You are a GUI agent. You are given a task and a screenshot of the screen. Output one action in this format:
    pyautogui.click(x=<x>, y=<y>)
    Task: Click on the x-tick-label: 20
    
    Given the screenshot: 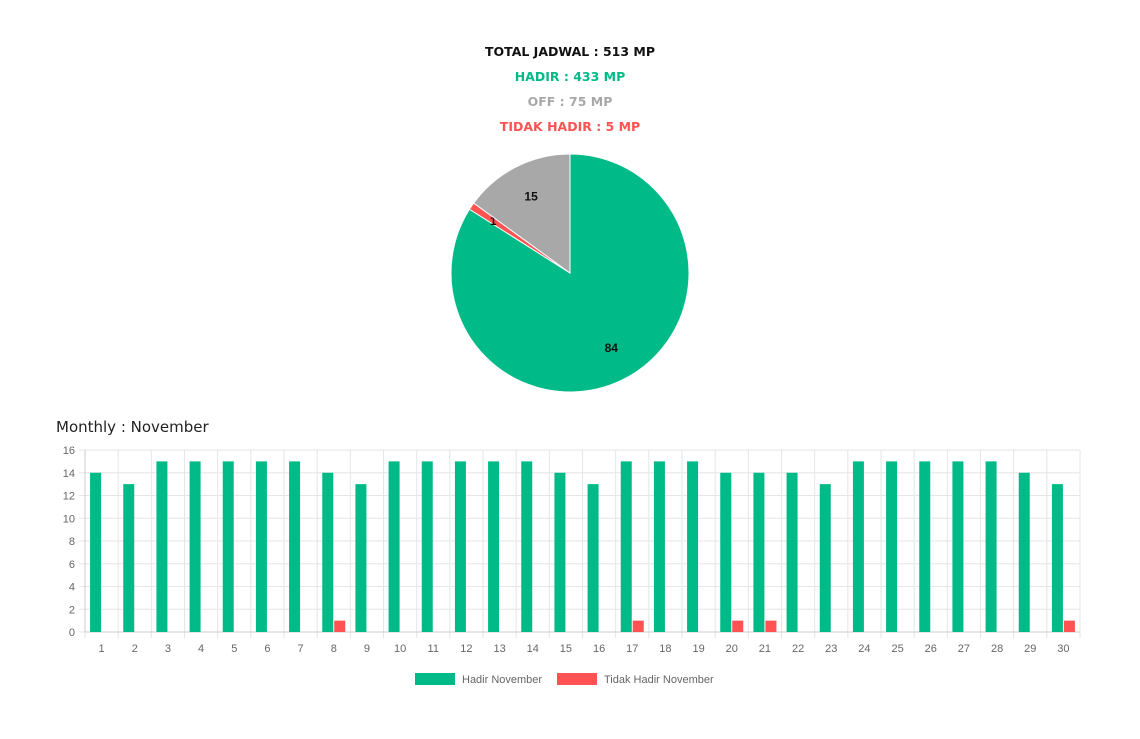 What is the action you would take?
    pyautogui.click(x=732, y=649)
    